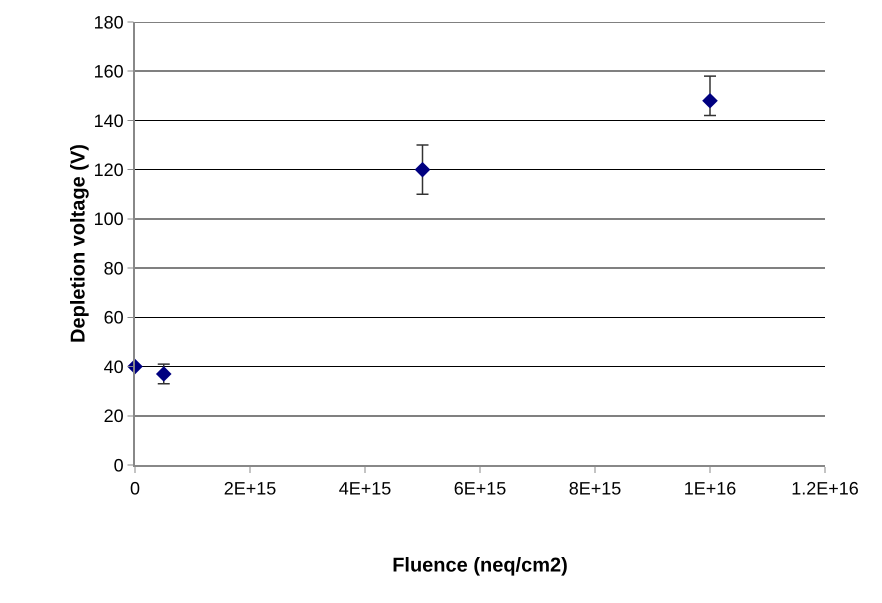 This screenshot has width=882, height=603. What do you see at coordinates (710, 488) in the screenshot?
I see `x-tick-label: 1E+16` at bounding box center [710, 488].